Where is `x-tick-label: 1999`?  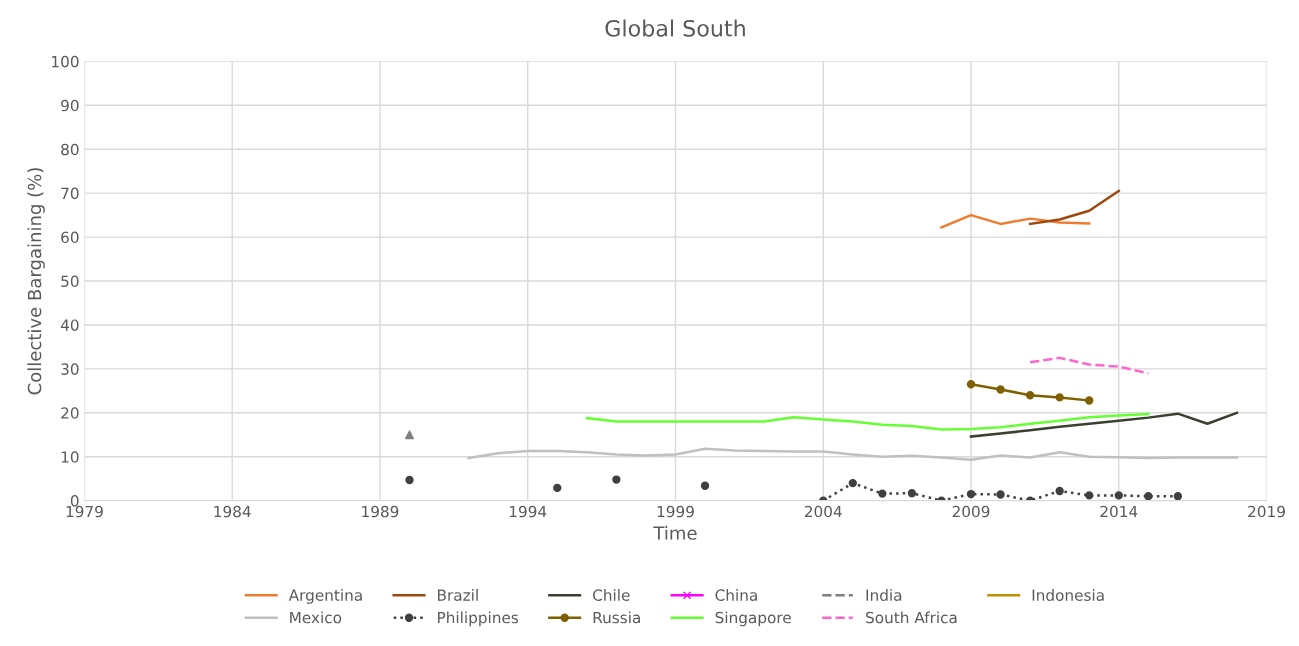
x-tick-label: 1999 is located at coordinates (675, 511).